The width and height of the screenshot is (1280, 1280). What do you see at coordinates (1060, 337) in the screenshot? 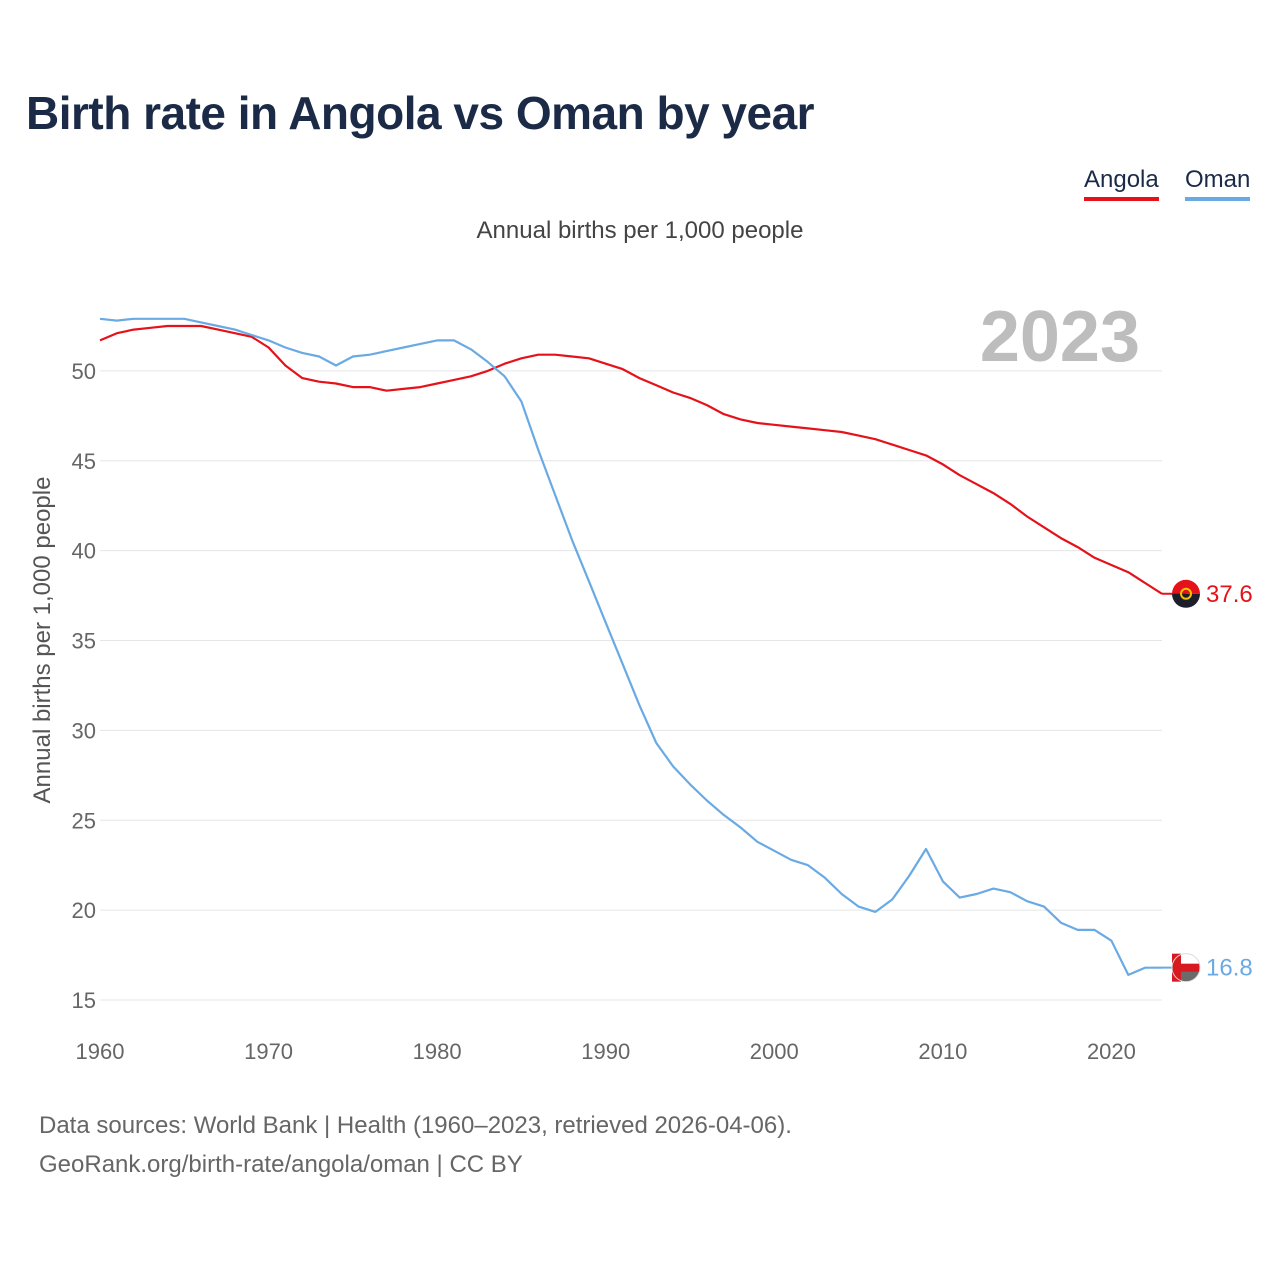
I see `year-label: 2023` at bounding box center [1060, 337].